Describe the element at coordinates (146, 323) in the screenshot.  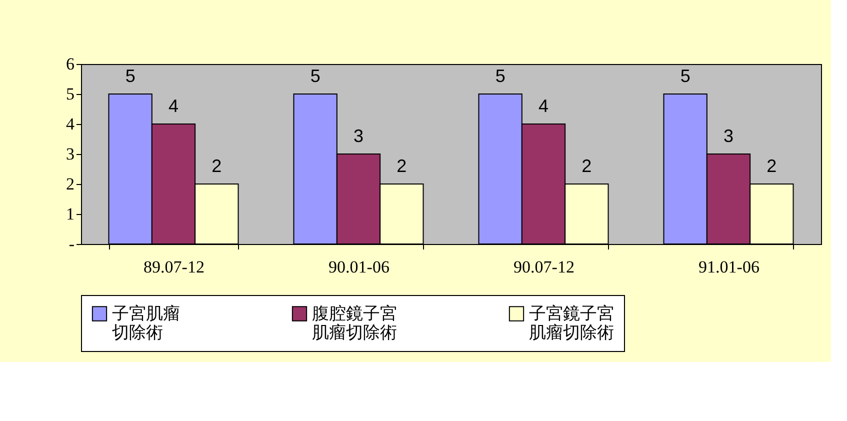
I see `legend-label: 子宮肌瘤切除術` at that location.